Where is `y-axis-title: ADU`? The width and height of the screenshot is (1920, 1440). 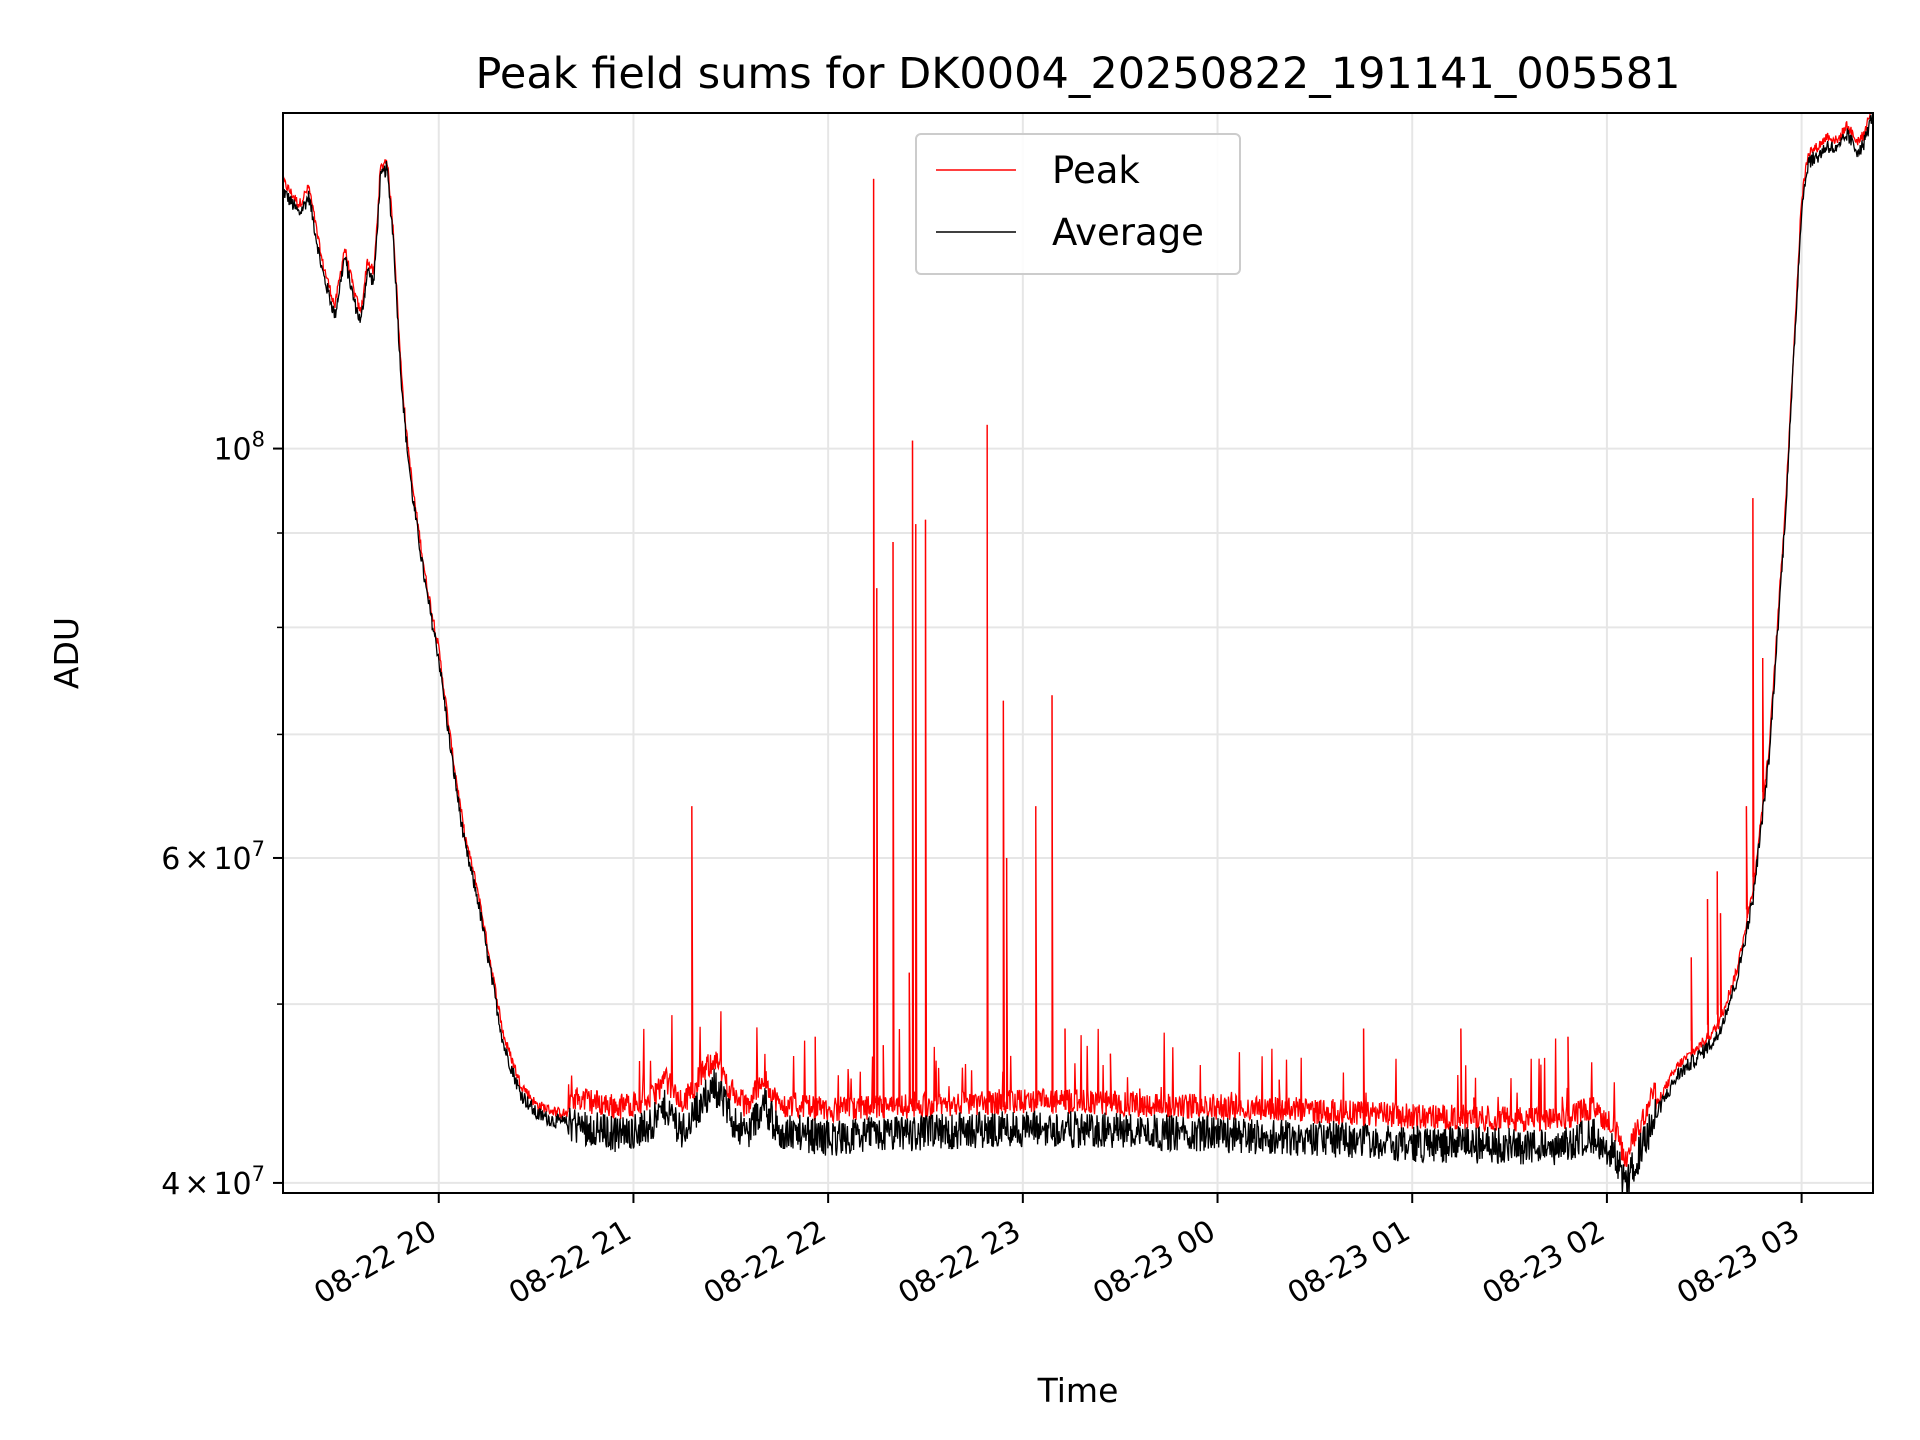 y-axis-title: ADU is located at coordinates (66, 653).